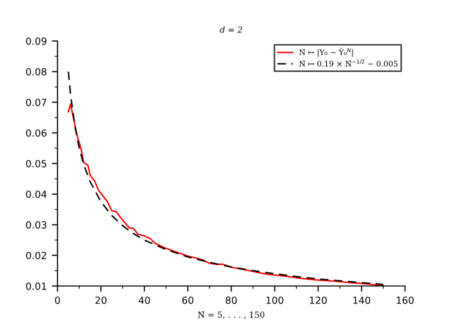 Image resolution: width=463 pixels, height=327 pixels. What do you see at coordinates (36, 286) in the screenshot?
I see `y-tick-label: 0.01` at bounding box center [36, 286].